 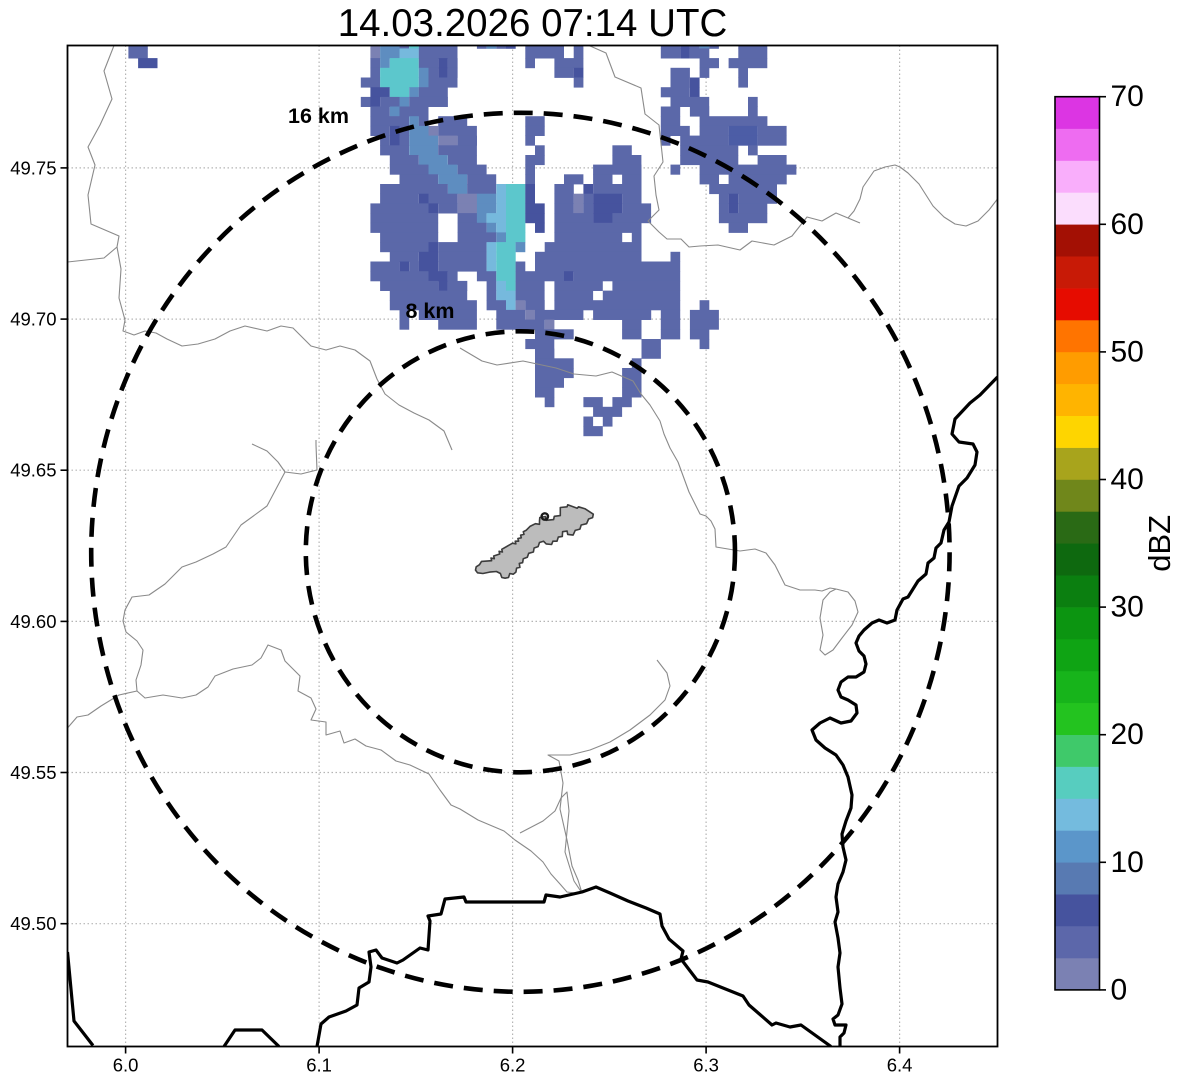 What do you see at coordinates (33, 167) in the screenshot?
I see `svg-text: 49.75` at bounding box center [33, 167].